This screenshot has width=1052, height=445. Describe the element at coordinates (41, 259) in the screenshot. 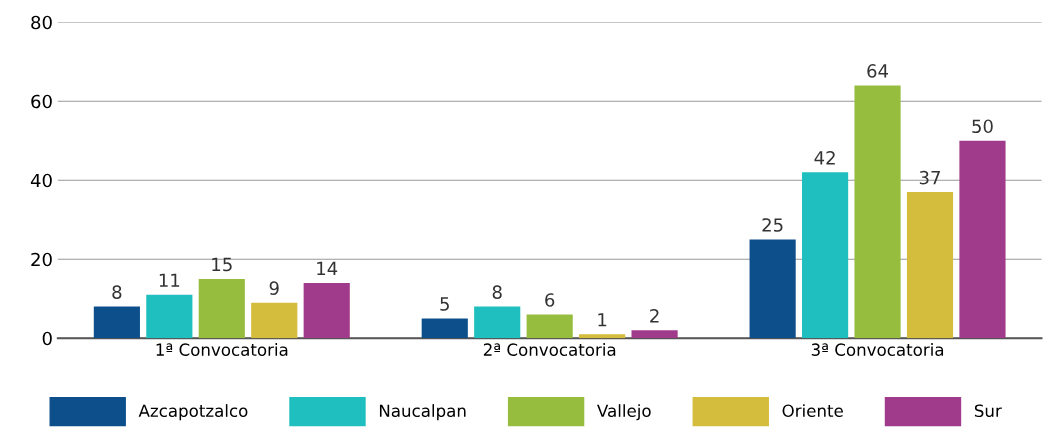

I see `y-tick-label: 20` at that location.